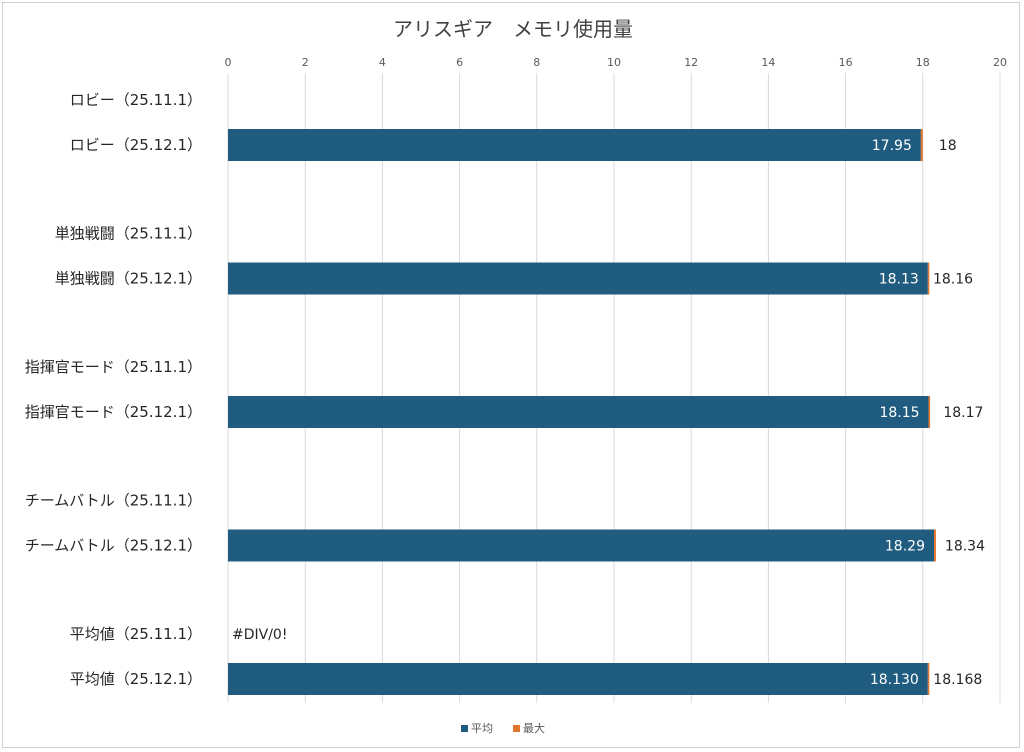  Describe the element at coordinates (482, 728) in the screenshot. I see `legend-label: 平均` at that location.